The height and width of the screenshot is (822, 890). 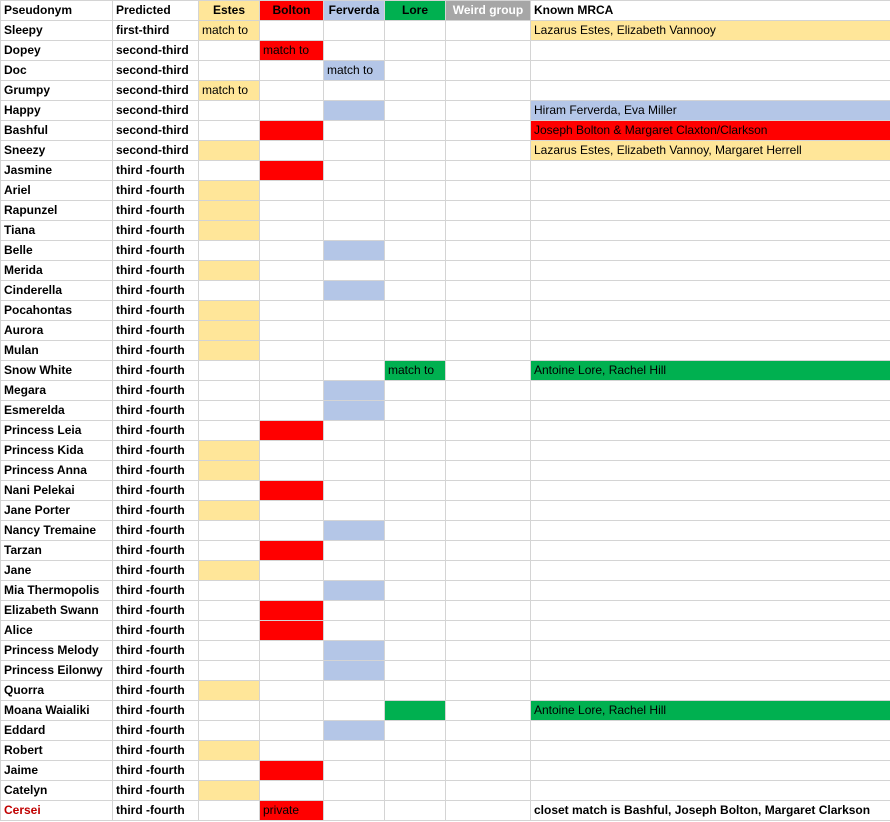 I want to click on cell-pseudonym: Moana Waialiki, so click(x=56, y=710).